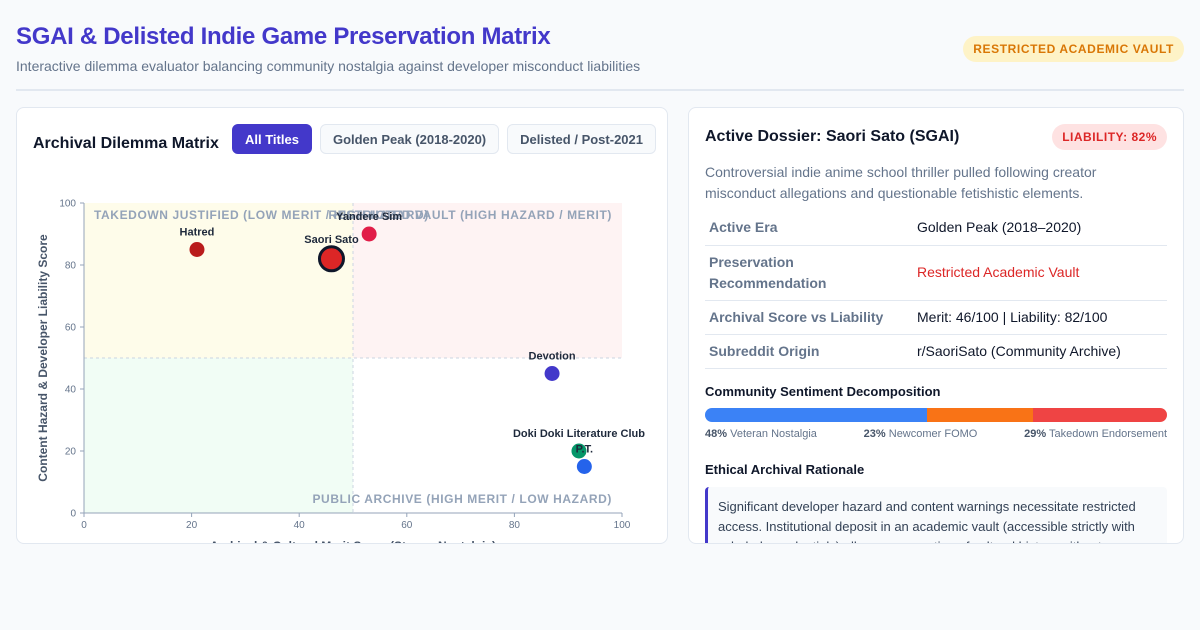  I want to click on y-tick-label: 60, so click(71, 328).